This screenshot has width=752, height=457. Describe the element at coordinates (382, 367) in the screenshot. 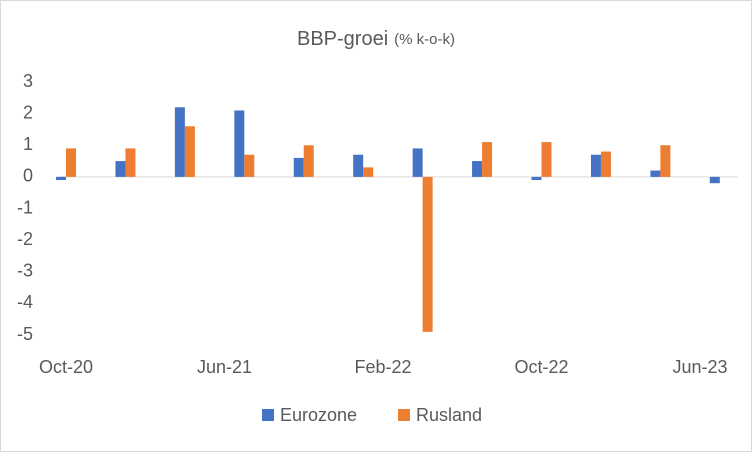

I see `x-tick-label: Feb-22` at that location.